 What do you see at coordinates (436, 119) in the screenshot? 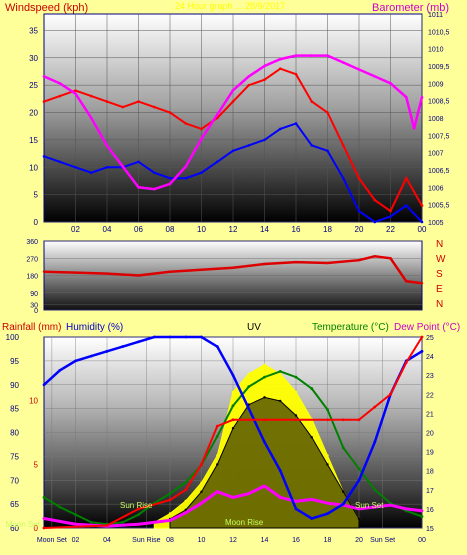
I see `barometer-y-tick: 1008` at bounding box center [436, 119].